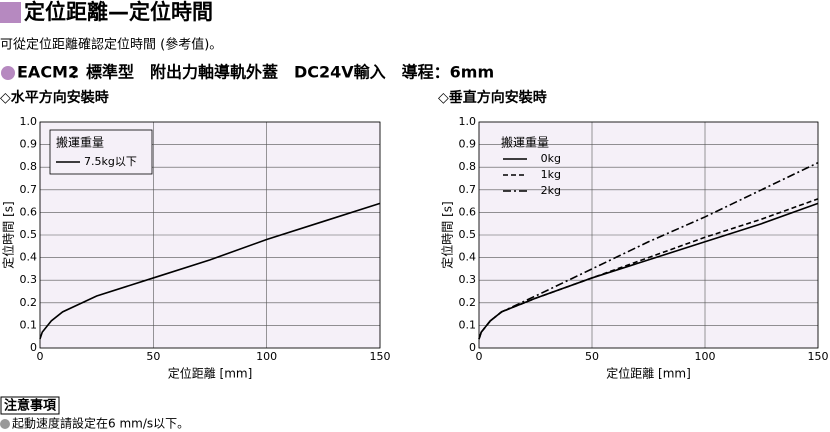  I want to click on legend-box, so click(101, 152).